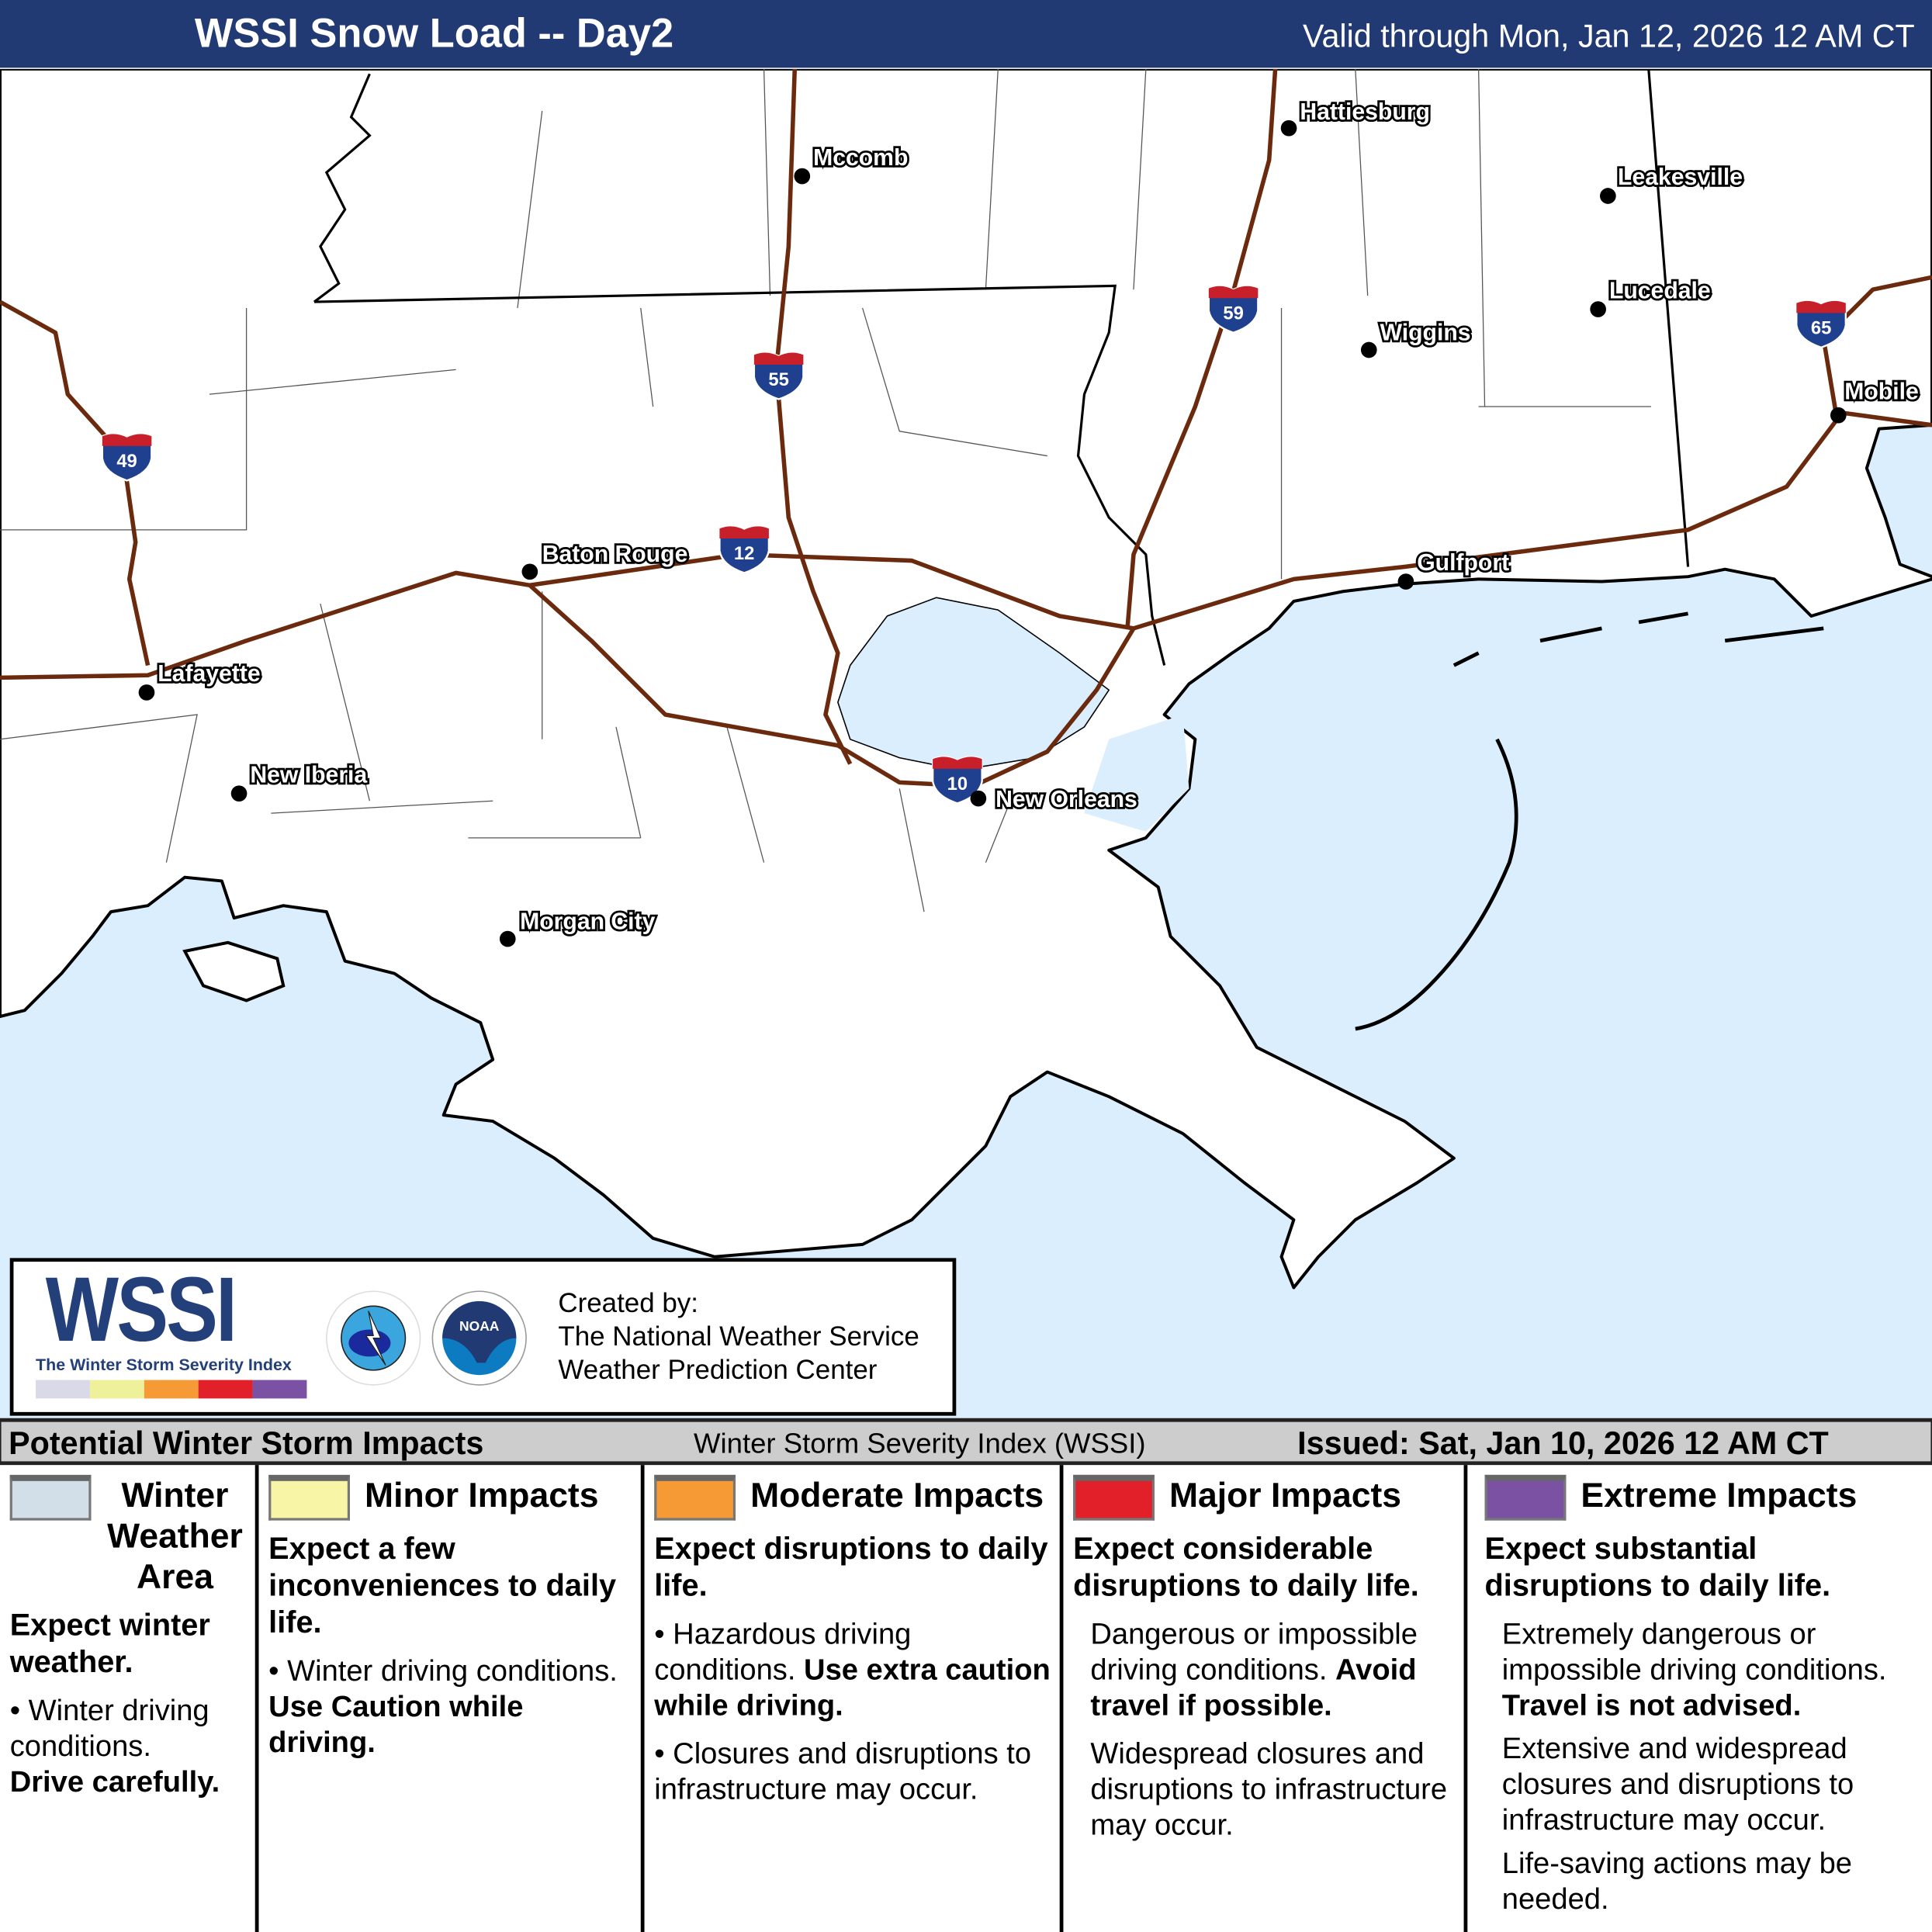 This screenshot has height=1932, width=1932. I want to click on category-headline: Expect winter weather., so click(109, 1644).